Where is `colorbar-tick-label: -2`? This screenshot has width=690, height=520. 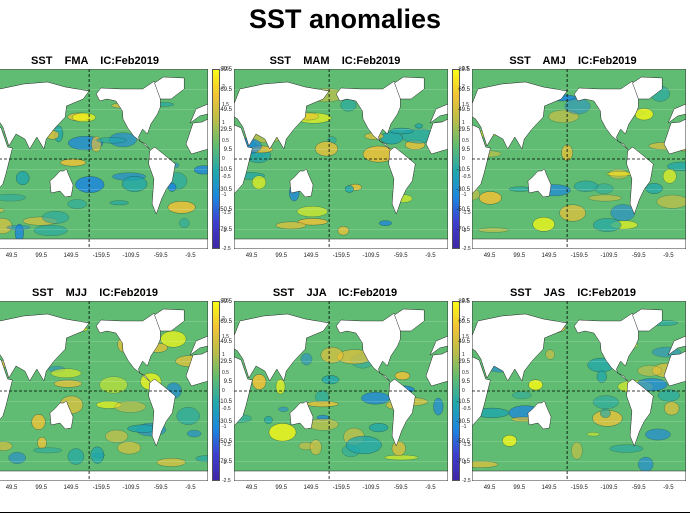
colorbar-tick-label: -2 is located at coordinates (224, 463).